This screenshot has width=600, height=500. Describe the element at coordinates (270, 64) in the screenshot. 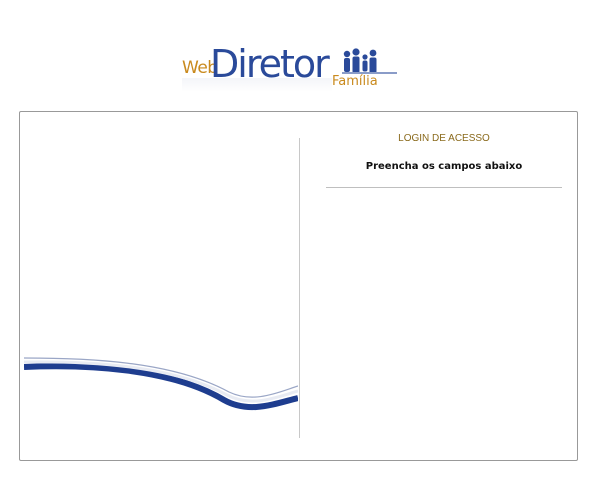

I see `logo-diretor-text: Diretor` at that location.